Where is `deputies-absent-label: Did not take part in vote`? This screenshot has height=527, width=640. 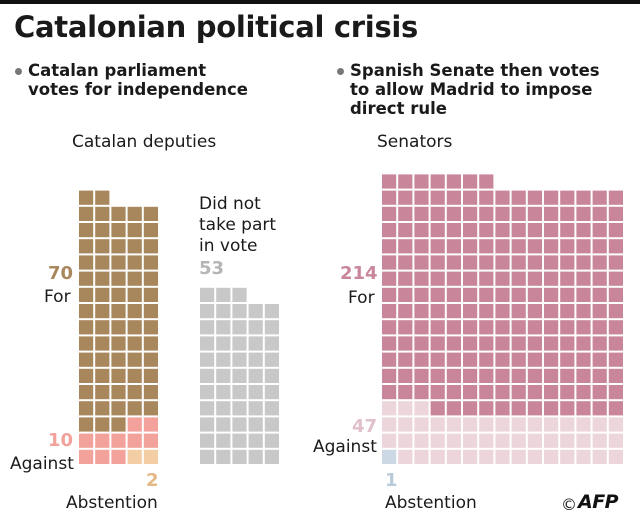
deputies-absent-label: Did not take part in vote is located at coordinates (237, 225).